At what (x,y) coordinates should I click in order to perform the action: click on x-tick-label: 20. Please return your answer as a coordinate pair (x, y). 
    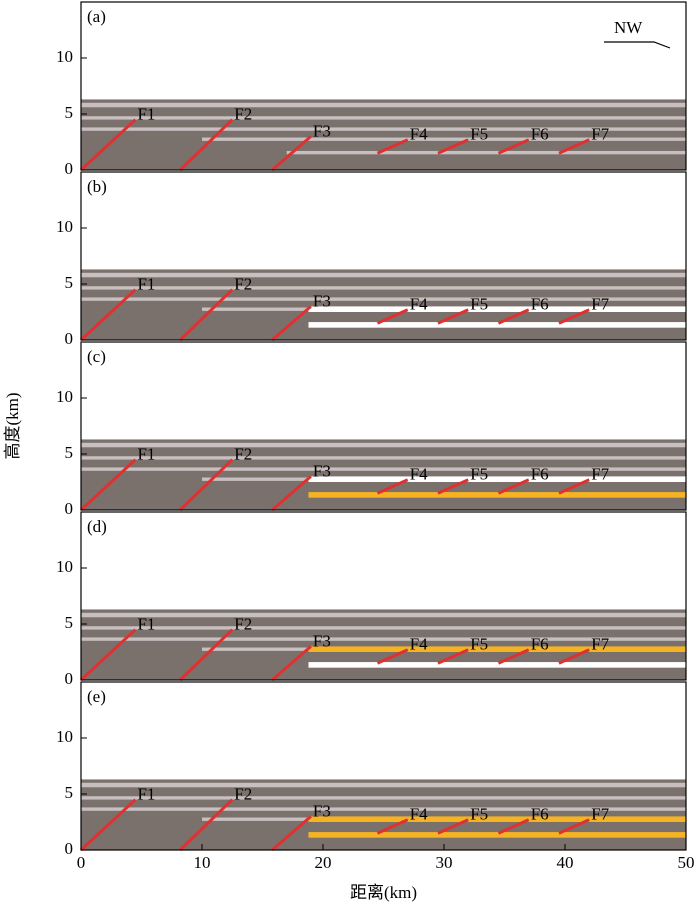
    Looking at the image, I should click on (323, 862).